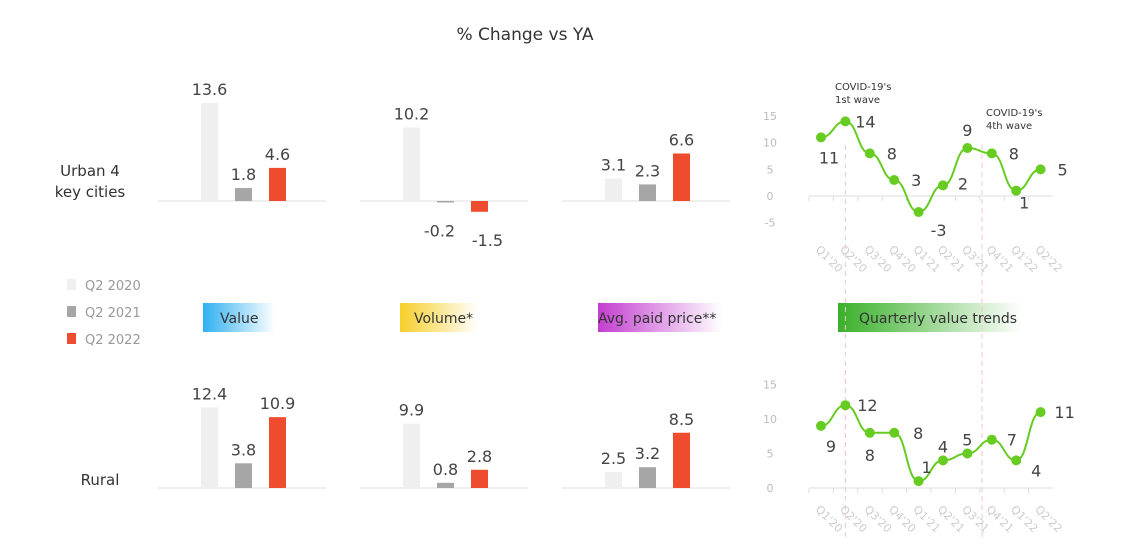  I want to click on section-label: Avg. paid price**, so click(657, 319).